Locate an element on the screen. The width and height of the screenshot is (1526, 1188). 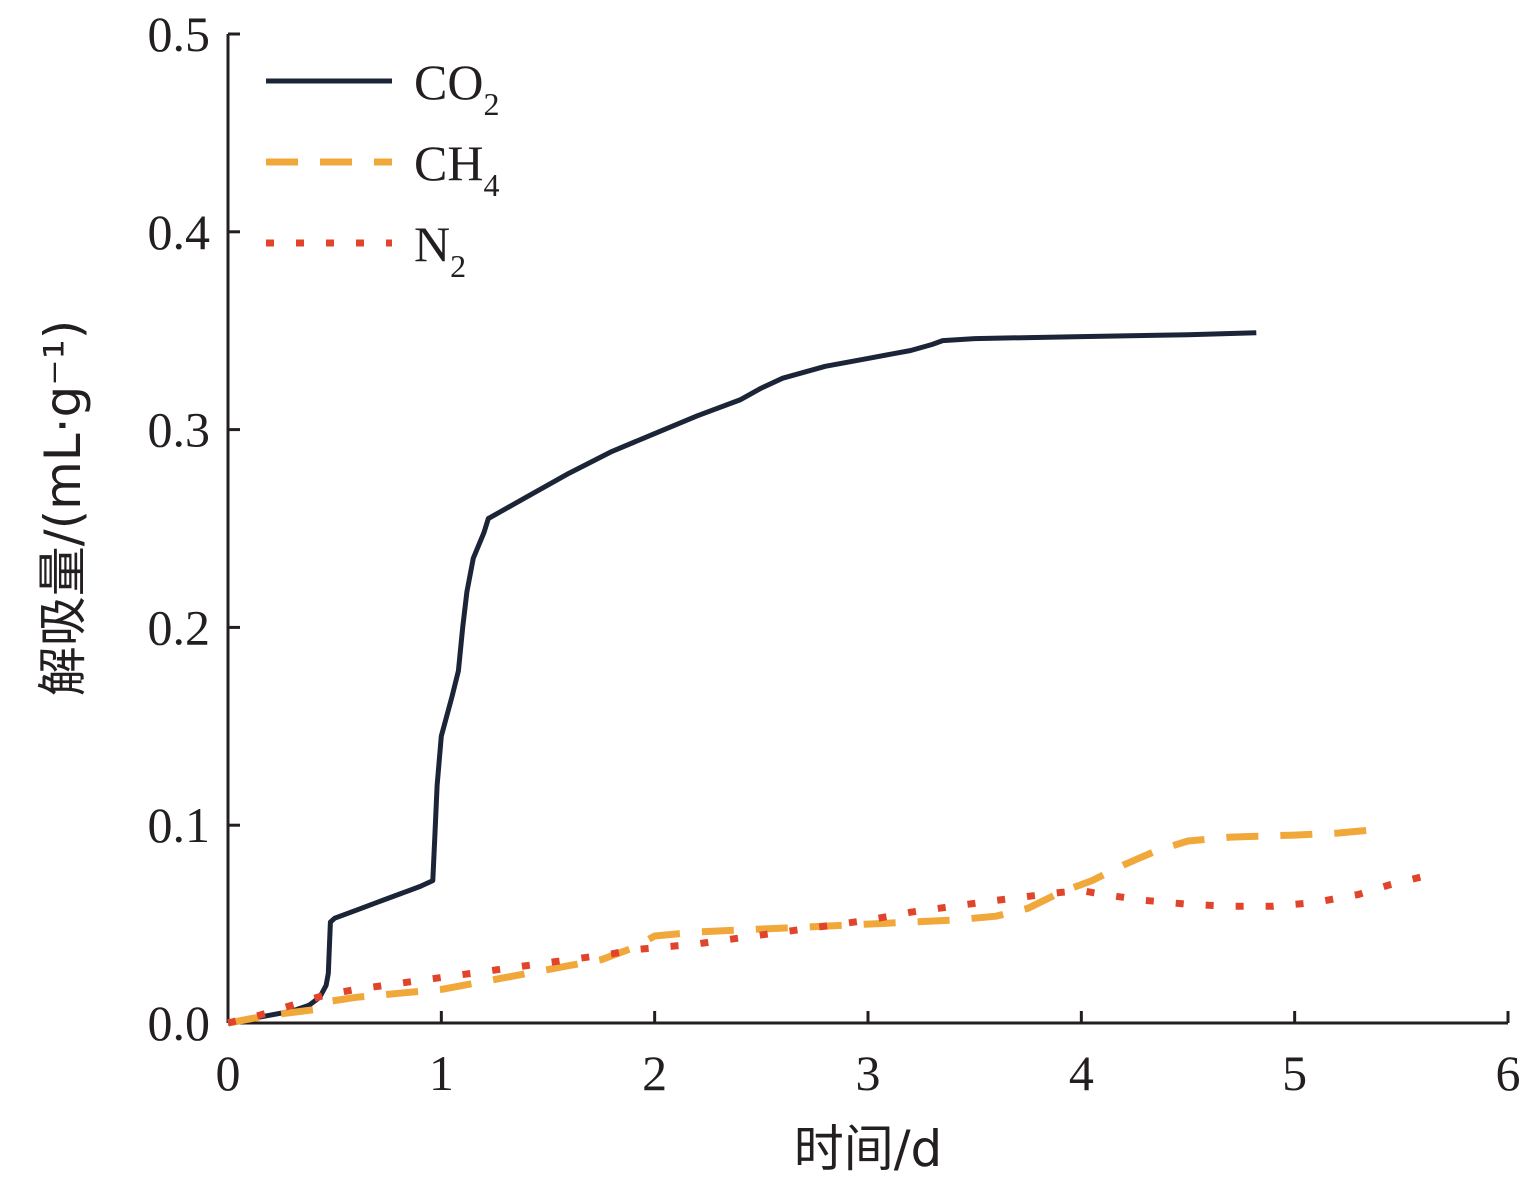
y-ticks: 0.0 0.1 0.2 0.3 0.4 0.5 is located at coordinates (194, 528).